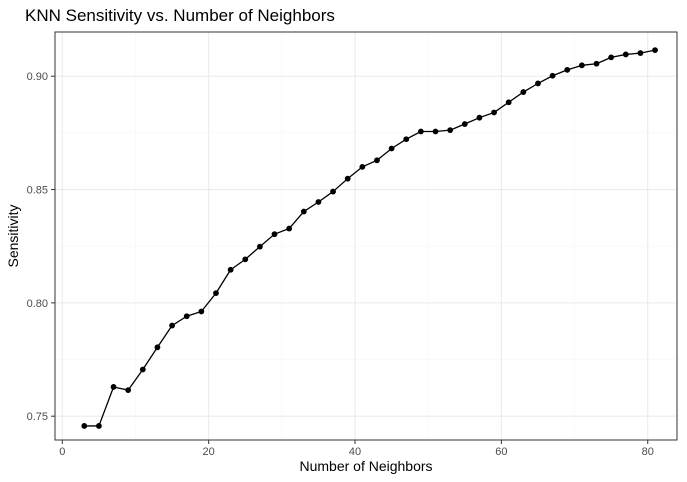  What do you see at coordinates (37, 417) in the screenshot?
I see `y-tick-label: 0.75` at bounding box center [37, 417].